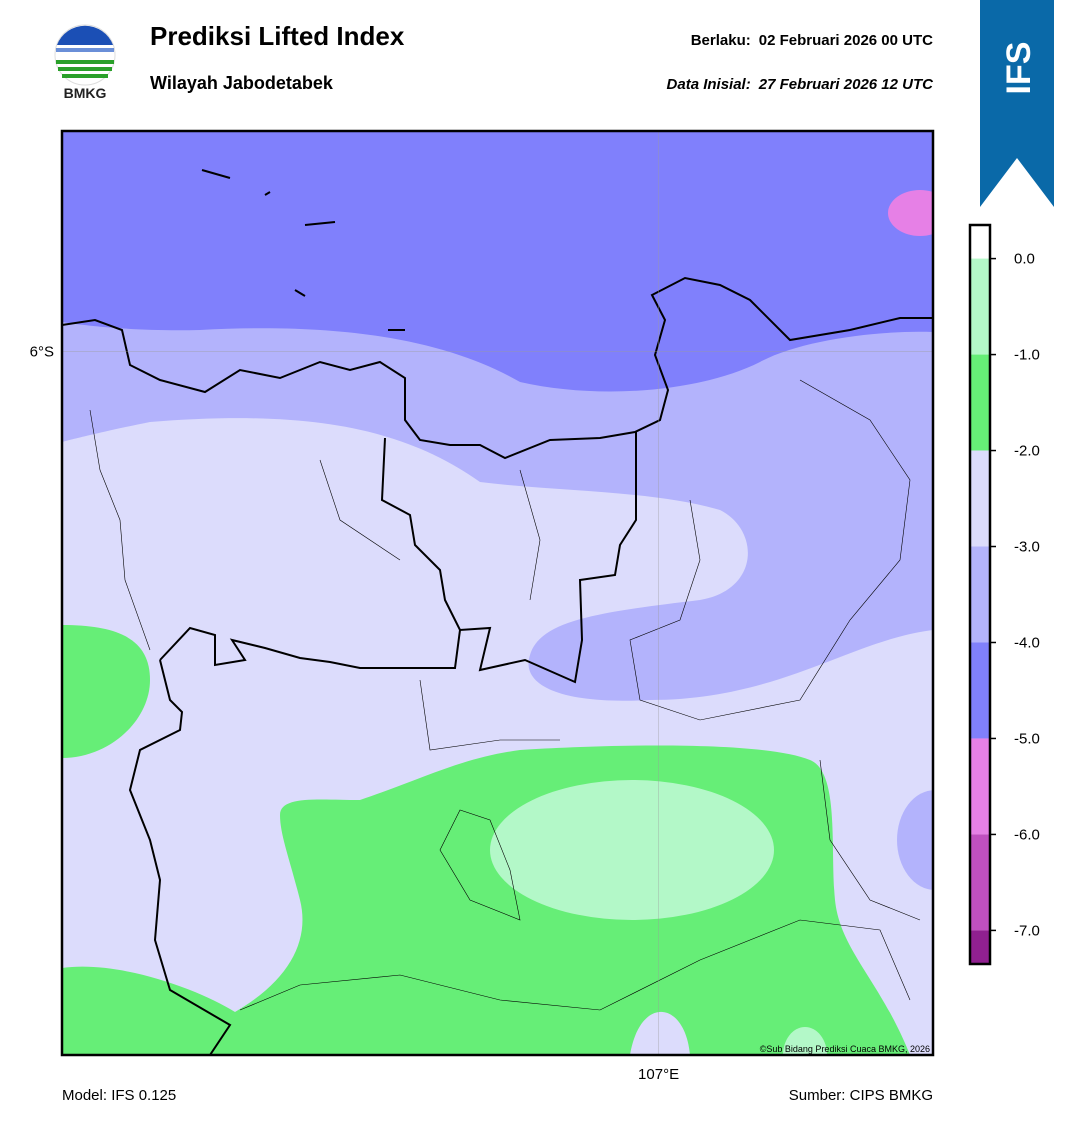  I want to click on init-value: 27 Februari 2026 12 UTC, so click(846, 84).